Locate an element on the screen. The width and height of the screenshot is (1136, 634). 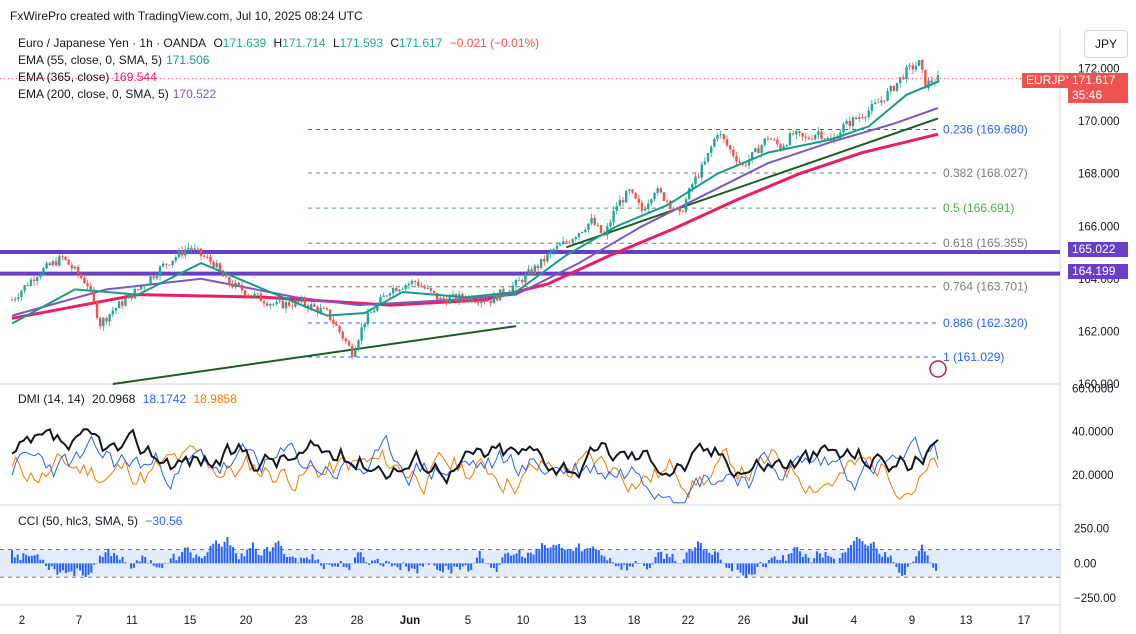
ema200-legend: EMA (200, close, 0, SMA, 5) 170.522 is located at coordinates (119, 94).